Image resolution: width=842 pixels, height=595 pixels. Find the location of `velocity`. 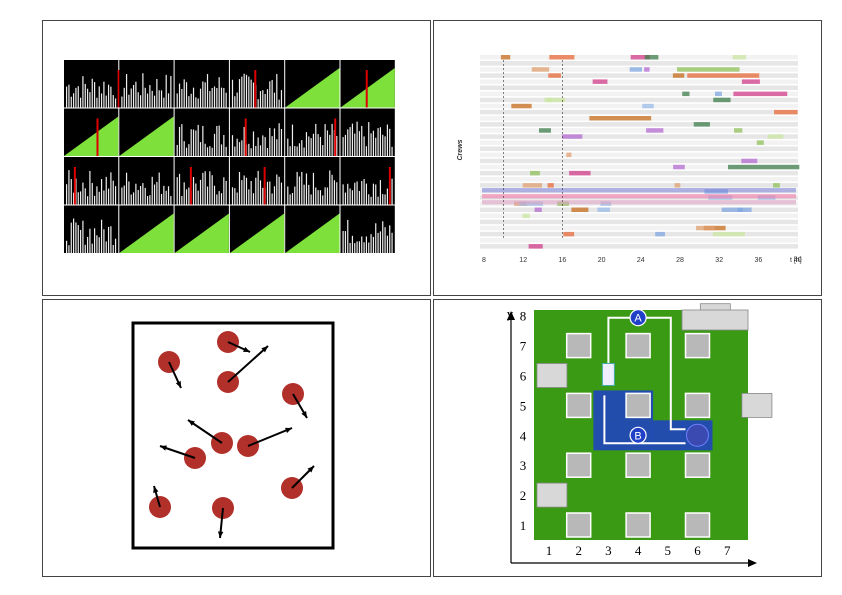

velocity is located at coordinates (248, 364).